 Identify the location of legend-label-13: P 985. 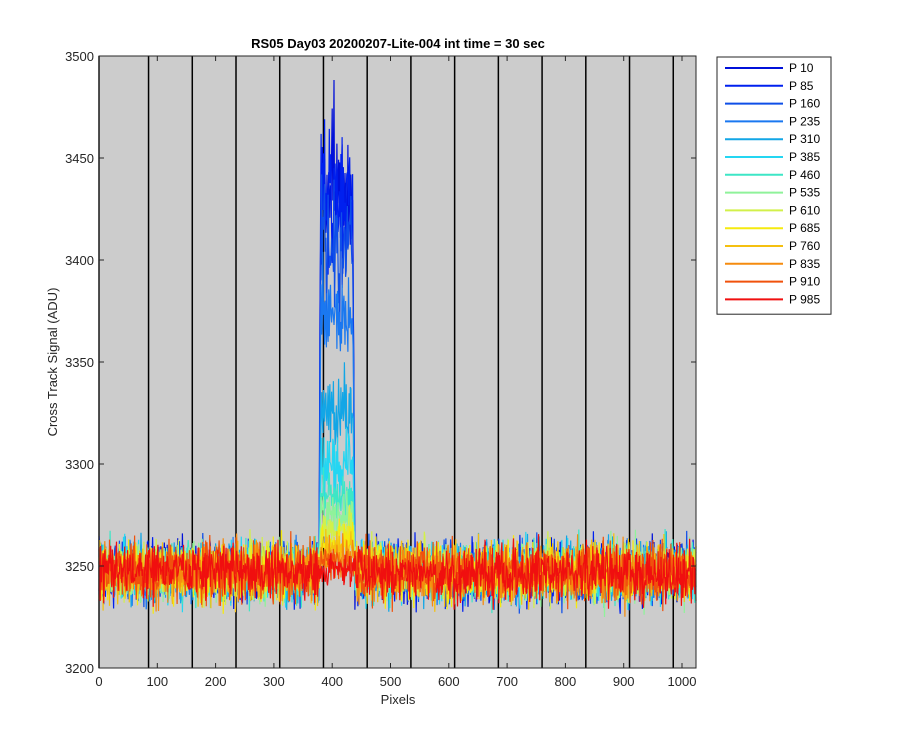
(804, 299).